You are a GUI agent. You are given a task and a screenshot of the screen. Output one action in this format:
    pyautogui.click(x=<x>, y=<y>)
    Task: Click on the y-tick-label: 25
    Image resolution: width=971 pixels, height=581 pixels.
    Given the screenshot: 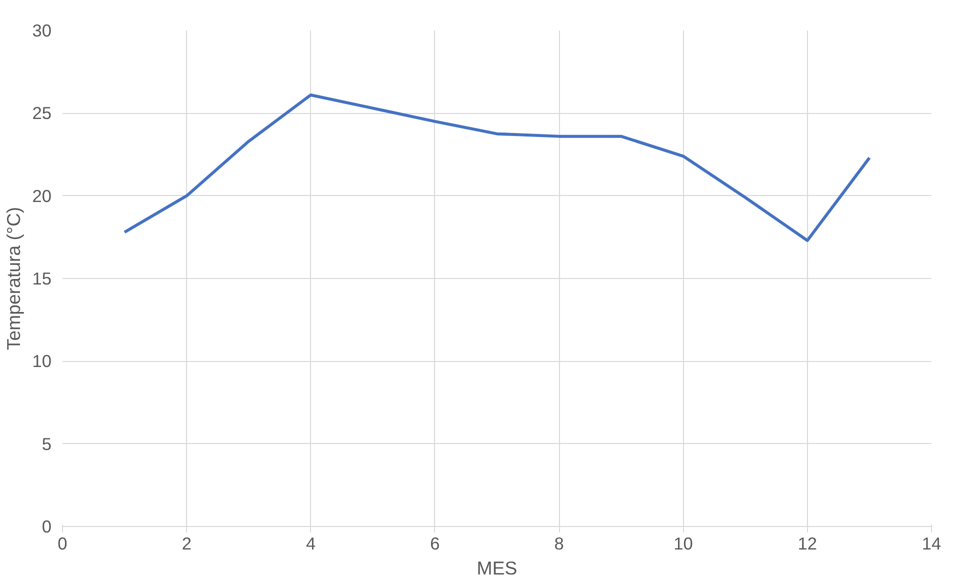 What is the action you would take?
    pyautogui.click(x=42, y=113)
    